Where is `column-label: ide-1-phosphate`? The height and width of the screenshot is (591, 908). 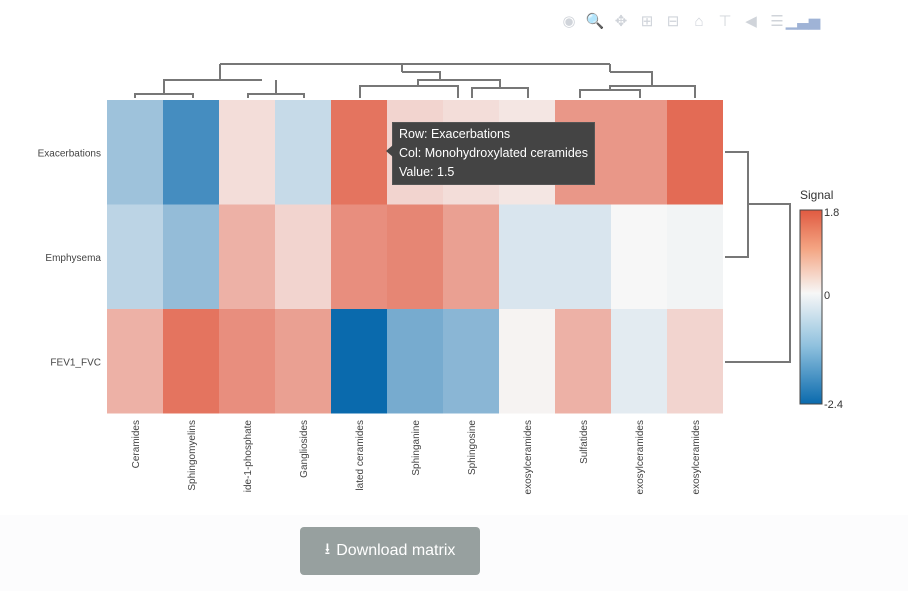 column-label: ide-1-phosphate is located at coordinates (248, 456).